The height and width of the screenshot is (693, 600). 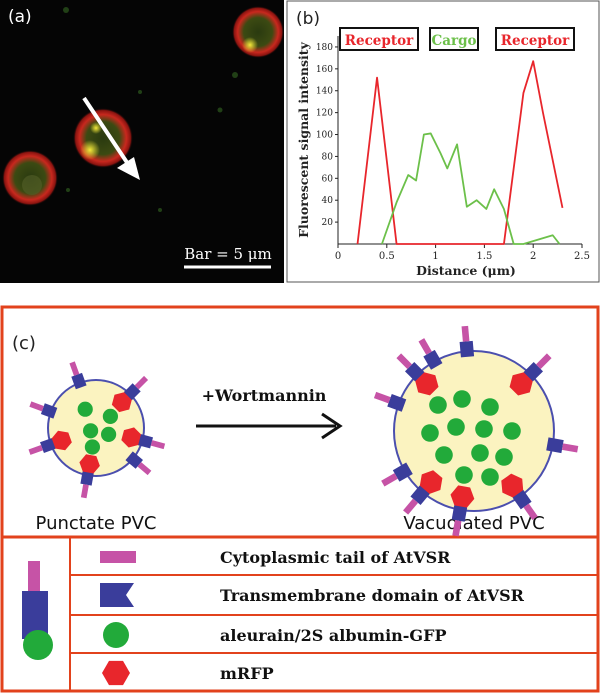 What do you see at coordinates (20, 17) in the screenshot?
I see `panel-a-label: (a)` at bounding box center [20, 17].